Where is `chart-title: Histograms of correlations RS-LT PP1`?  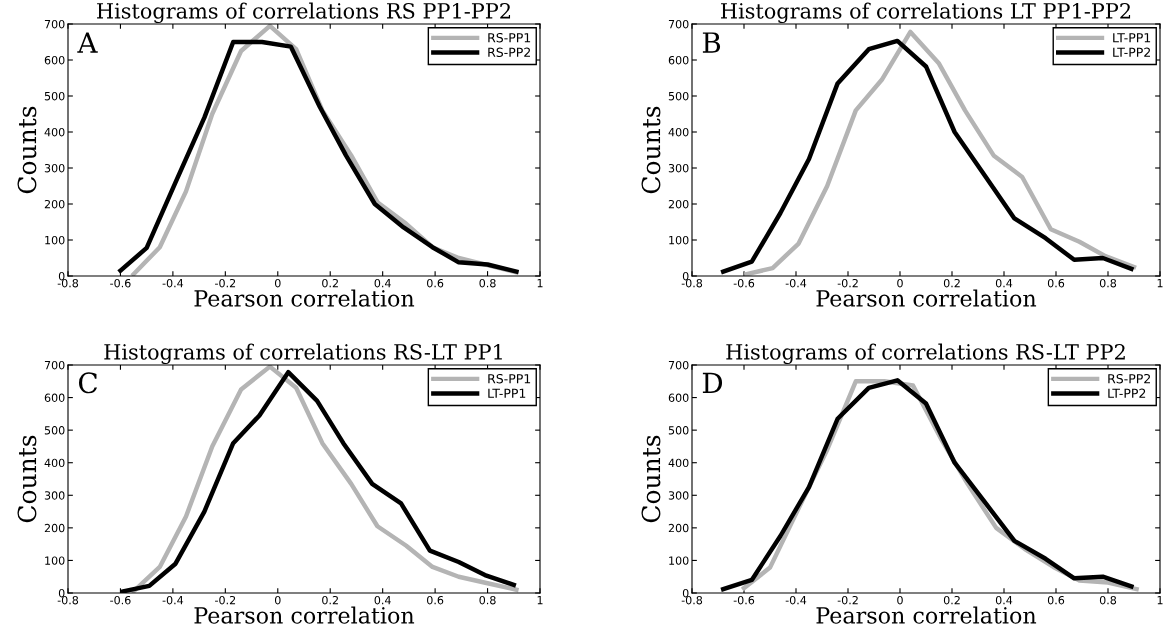
chart-title: Histograms of correlations RS-LT PP1 is located at coordinates (303, 354).